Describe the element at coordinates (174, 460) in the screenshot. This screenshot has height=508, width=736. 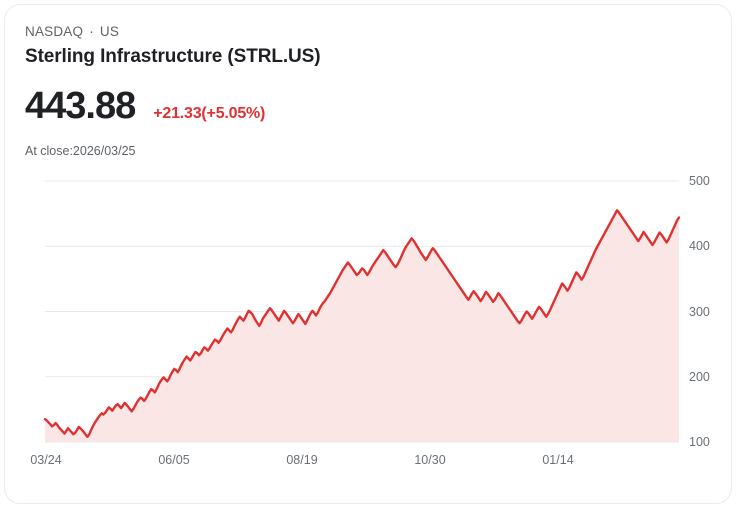
I see `x-axis-tick-label: 06/05` at that location.